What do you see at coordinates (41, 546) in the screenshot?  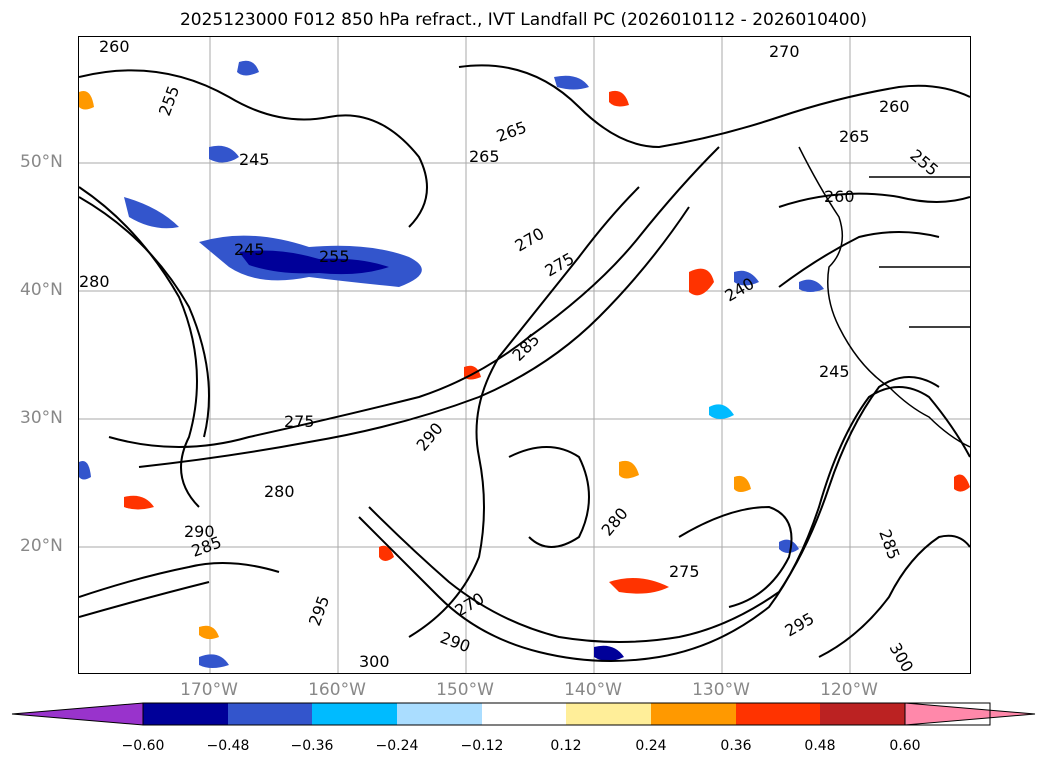 I see `lat-label: 20°N` at bounding box center [41, 546].